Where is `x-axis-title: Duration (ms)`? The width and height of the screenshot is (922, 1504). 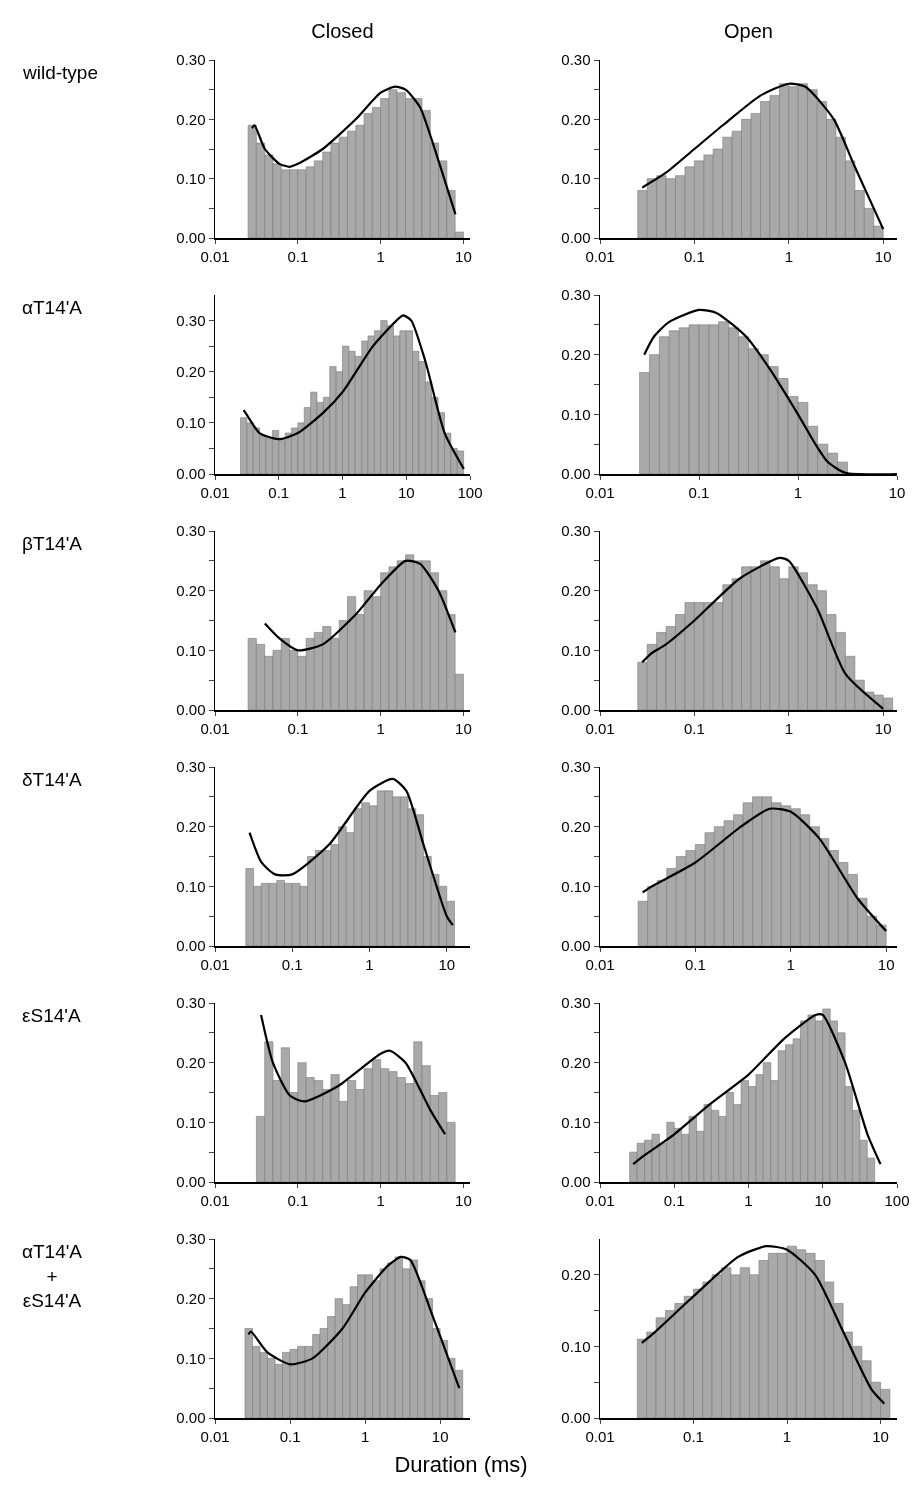
x-axis-title: Duration (ms) is located at coordinates (461, 1465).